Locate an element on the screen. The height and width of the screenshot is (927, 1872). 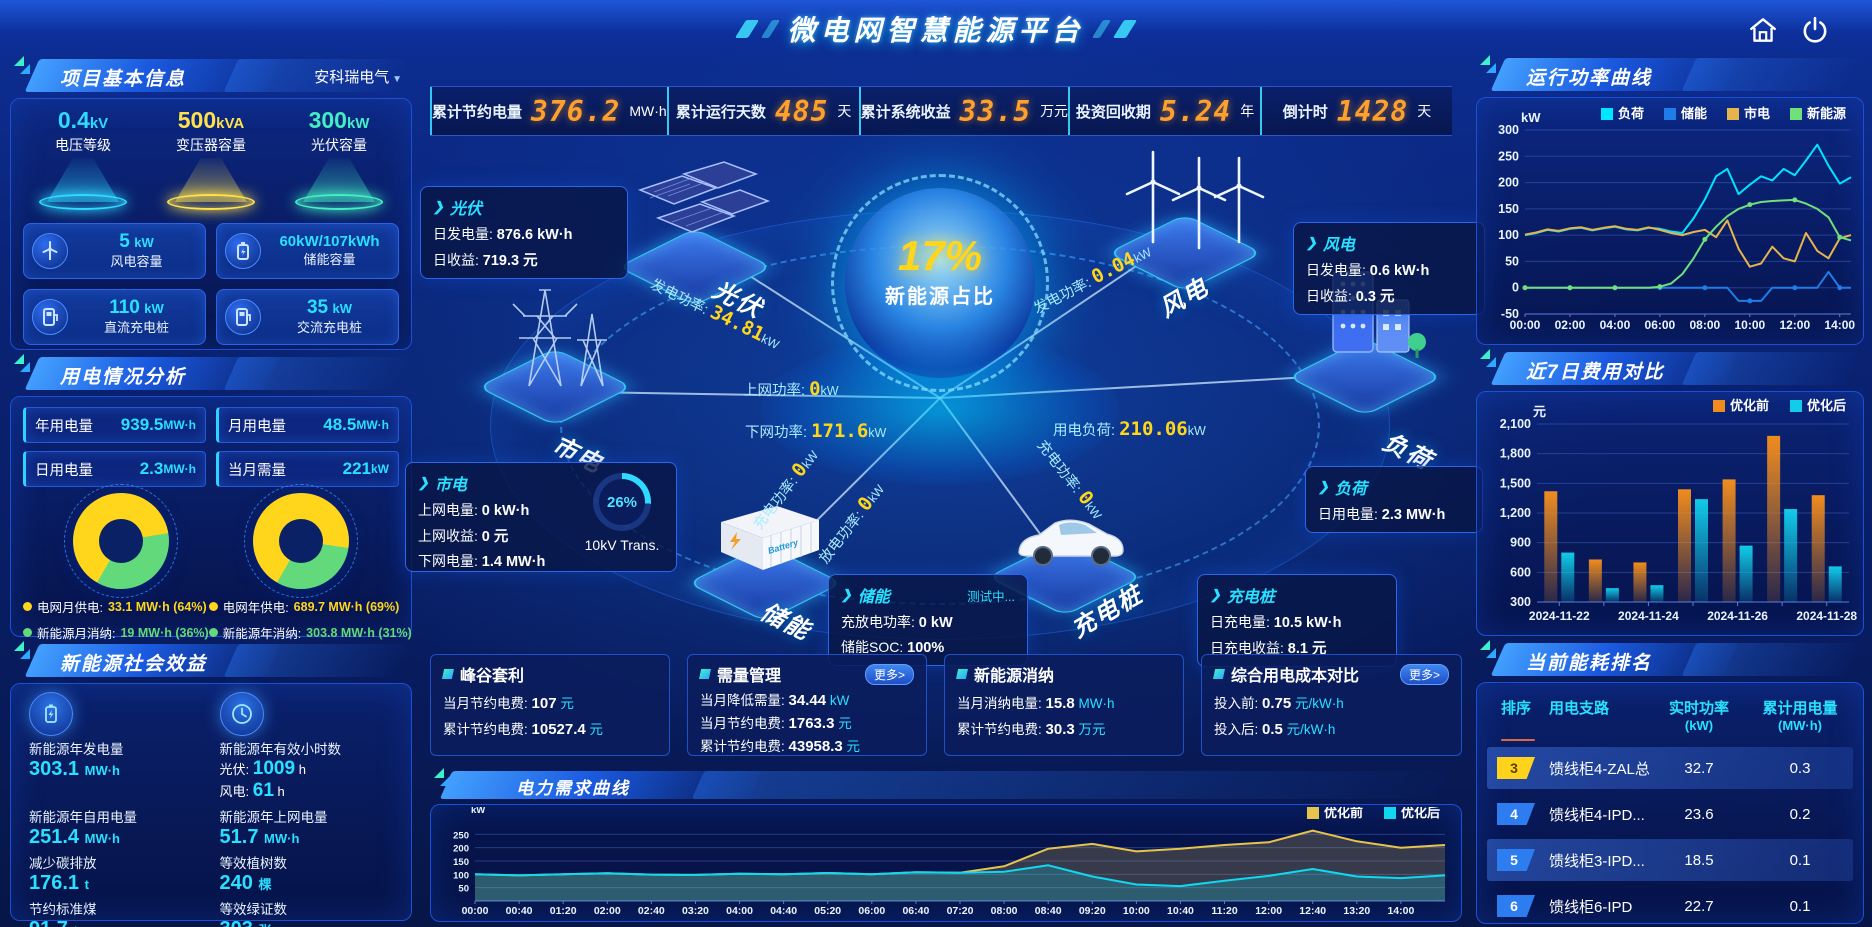
svg-text: 09:20 is located at coordinates (1092, 911).